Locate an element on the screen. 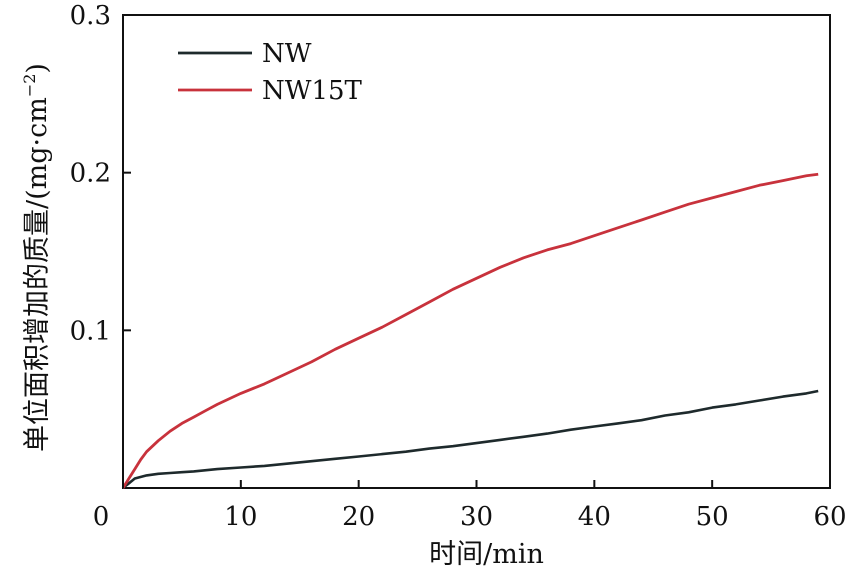  y-axis-label-close: ) is located at coordinates (37, 68).